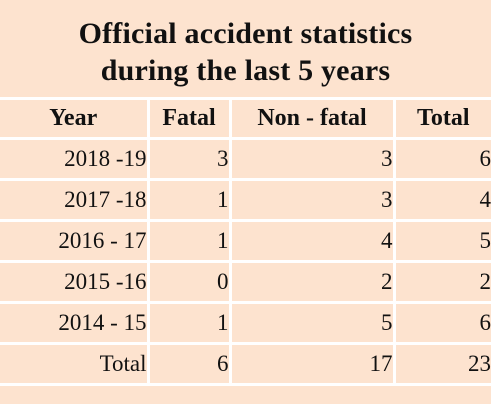 The image size is (491, 404). Describe the element at coordinates (442, 120) in the screenshot. I see `column-header-total: Total` at that location.